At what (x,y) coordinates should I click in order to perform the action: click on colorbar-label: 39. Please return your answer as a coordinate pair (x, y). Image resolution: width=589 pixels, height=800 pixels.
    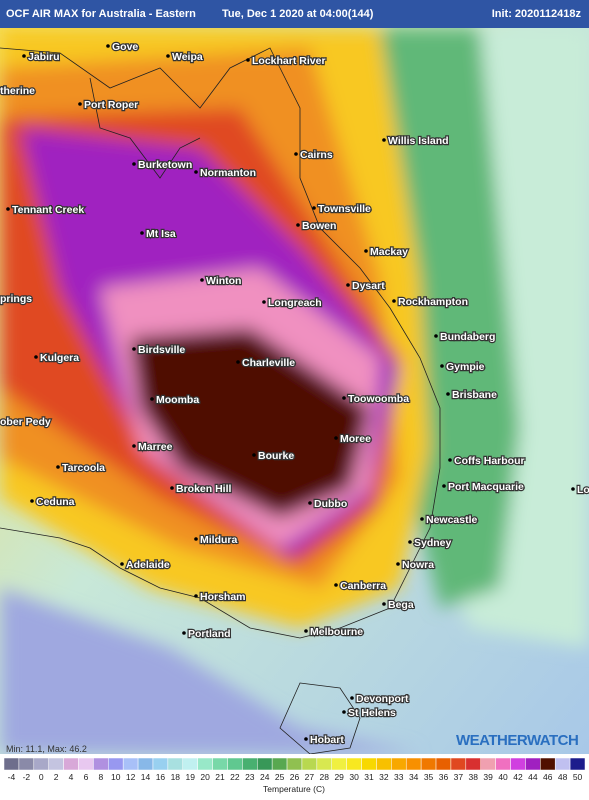
    Looking at the image, I should click on (488, 777).